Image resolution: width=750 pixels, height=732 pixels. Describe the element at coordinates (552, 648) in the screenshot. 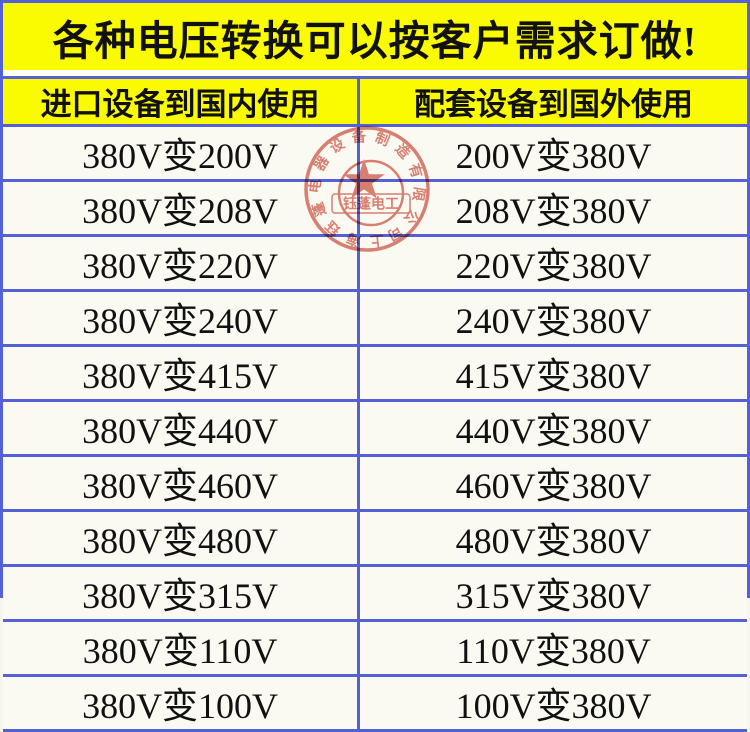

I see `voltage-cell-foreign: 110V变380V` at that location.